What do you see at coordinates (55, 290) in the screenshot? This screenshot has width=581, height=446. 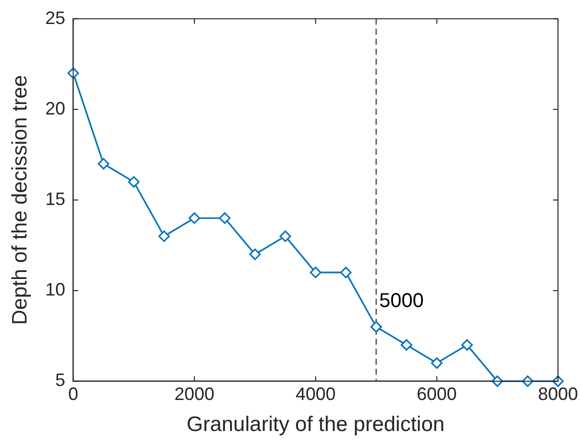 I see `y-tick-label: 10` at bounding box center [55, 290].